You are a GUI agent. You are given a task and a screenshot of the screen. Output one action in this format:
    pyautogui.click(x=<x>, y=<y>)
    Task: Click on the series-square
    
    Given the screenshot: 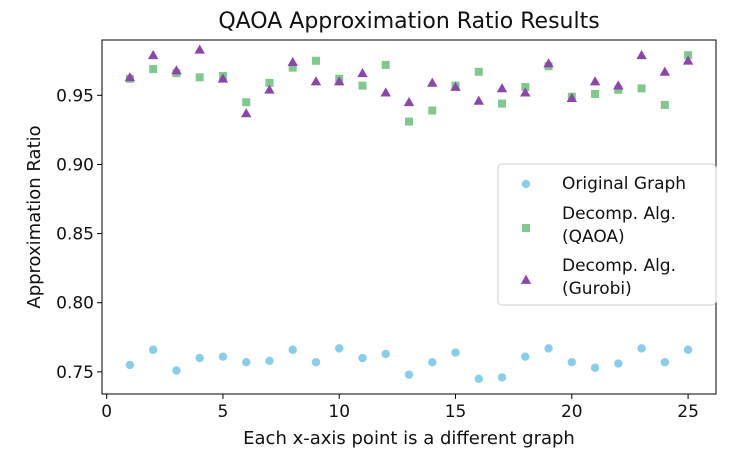 What is the action you would take?
    pyautogui.click(x=409, y=88)
    